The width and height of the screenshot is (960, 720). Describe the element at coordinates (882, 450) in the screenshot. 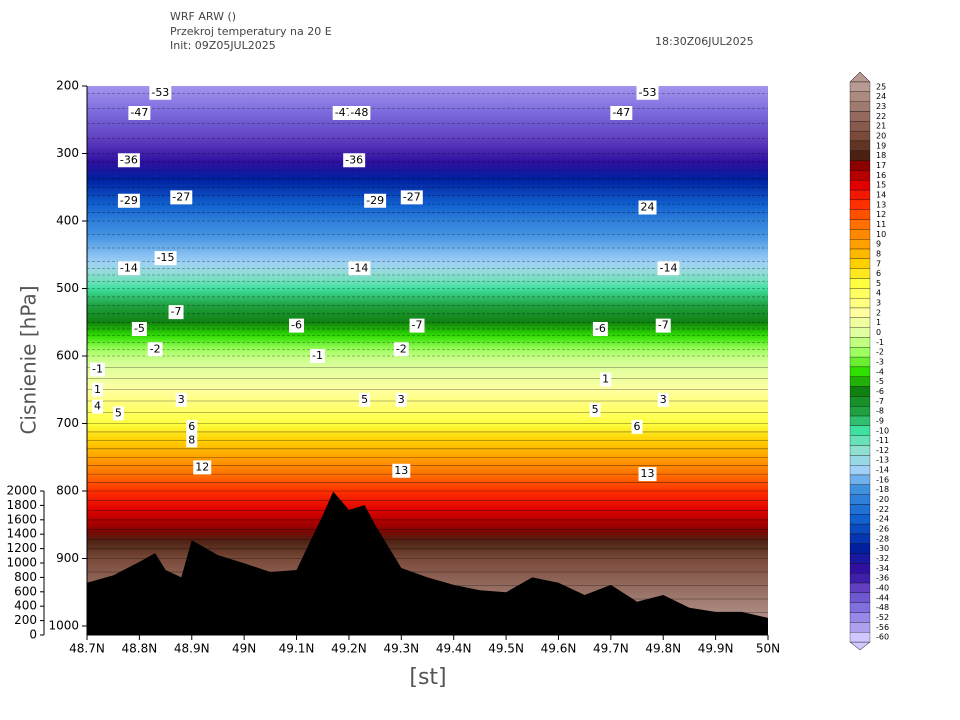

I see `colorbar-label: -12` at that location.